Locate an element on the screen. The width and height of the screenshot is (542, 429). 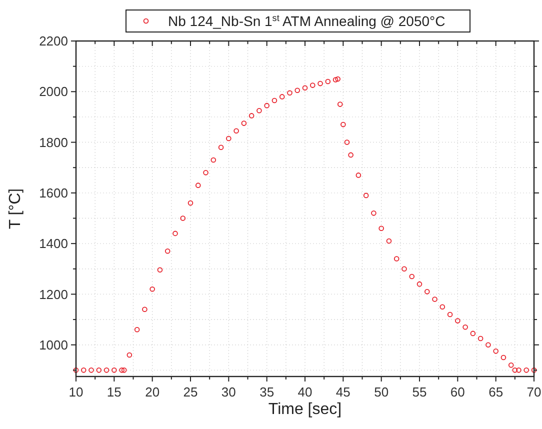
x-tick-label: 50 is located at coordinates (381, 392).